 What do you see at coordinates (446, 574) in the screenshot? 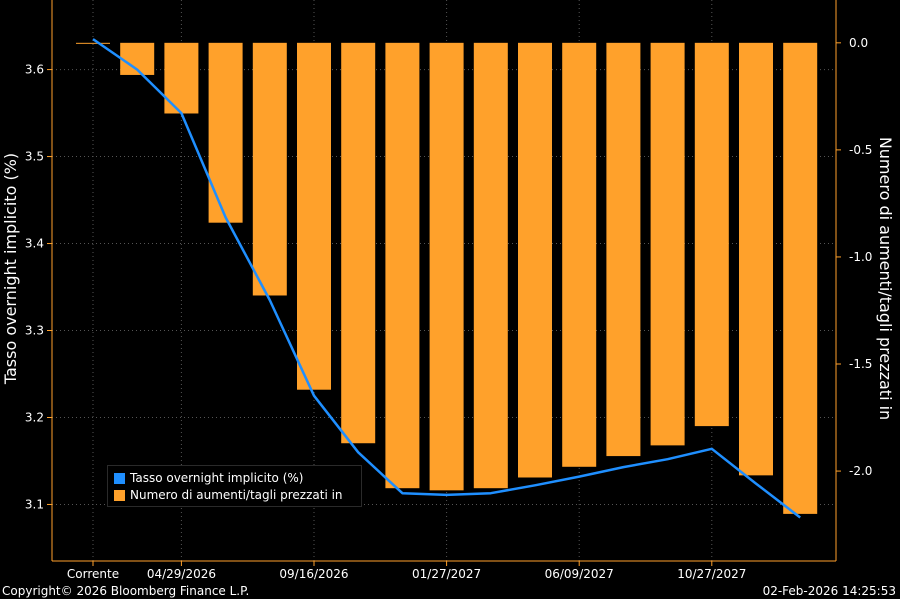
I see `x-tick-label: 01/27/2027` at bounding box center [446, 574].